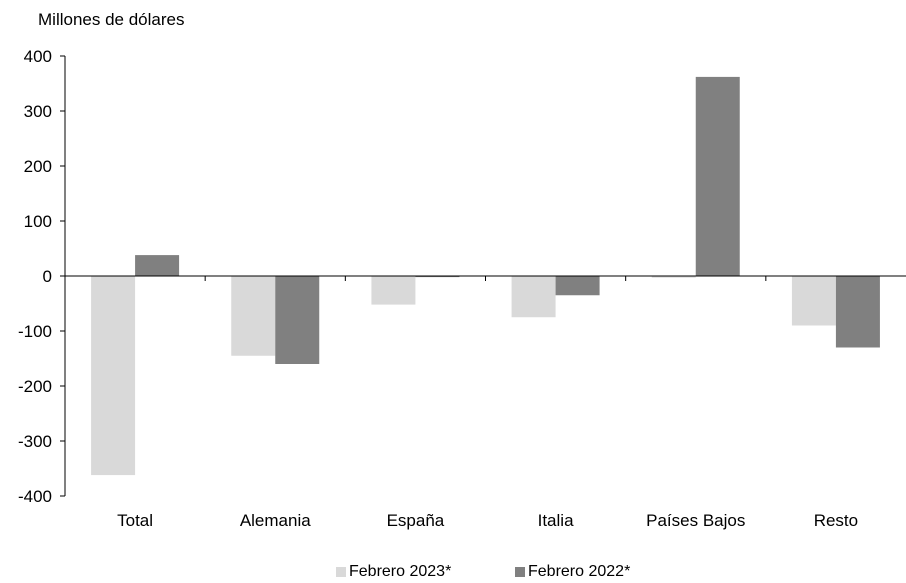 The height and width of the screenshot is (583, 906). Describe the element at coordinates (836, 520) in the screenshot. I see `x-tick-label-6: Resto` at that location.